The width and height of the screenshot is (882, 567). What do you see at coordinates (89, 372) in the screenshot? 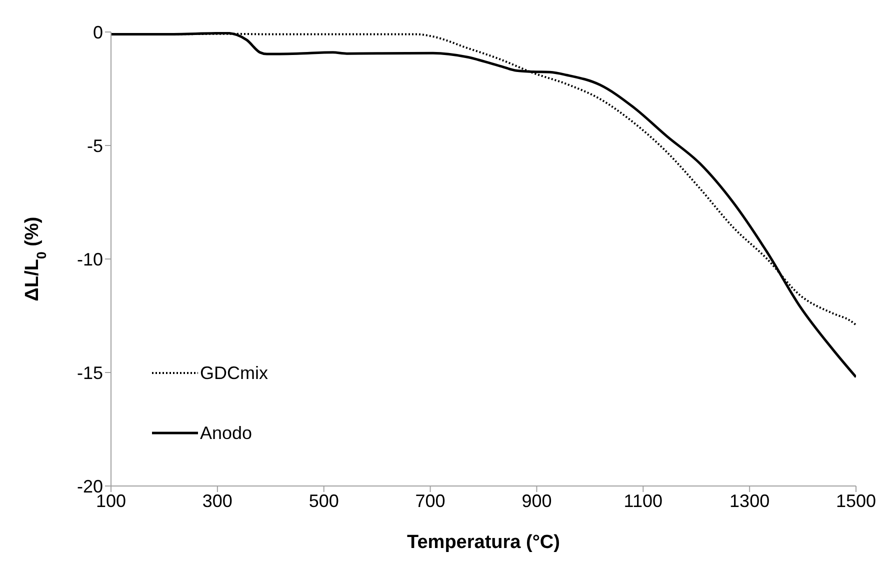
I see `y-tick-label: -15` at bounding box center [89, 372].